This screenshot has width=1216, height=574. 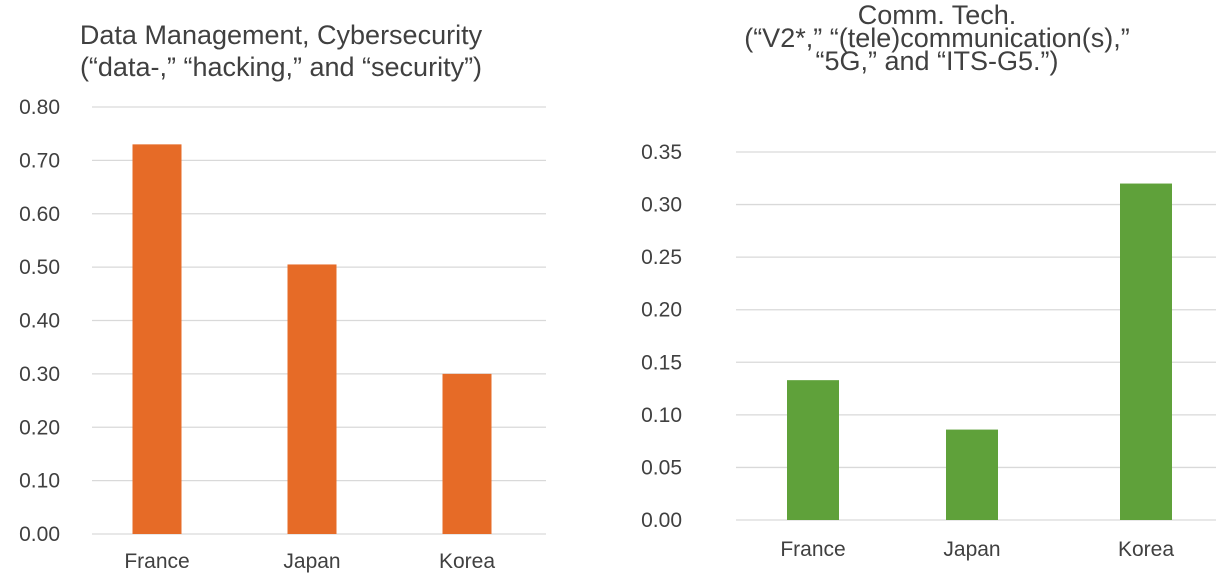 I want to click on y-tick-label: 0.70, so click(x=39, y=160).